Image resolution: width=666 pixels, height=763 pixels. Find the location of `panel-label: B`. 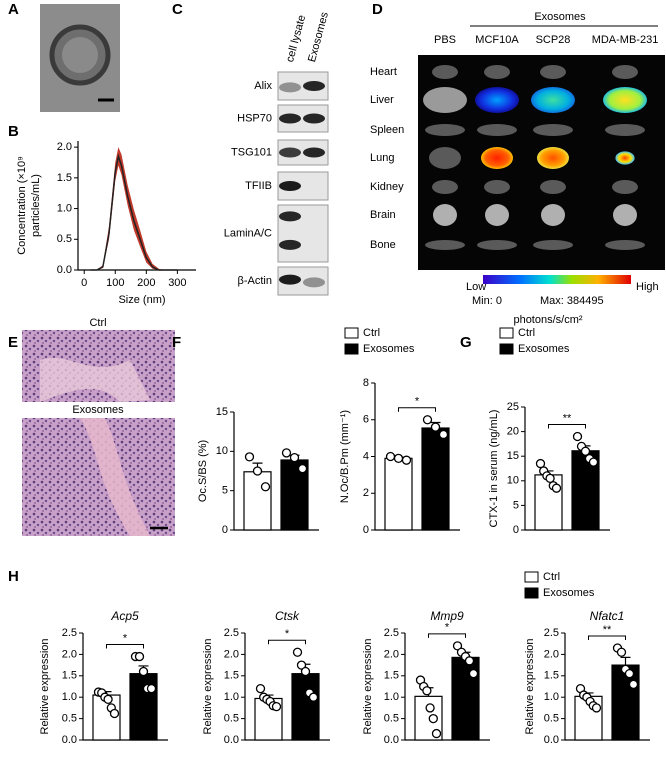

panel-label: B is located at coordinates (13, 131).